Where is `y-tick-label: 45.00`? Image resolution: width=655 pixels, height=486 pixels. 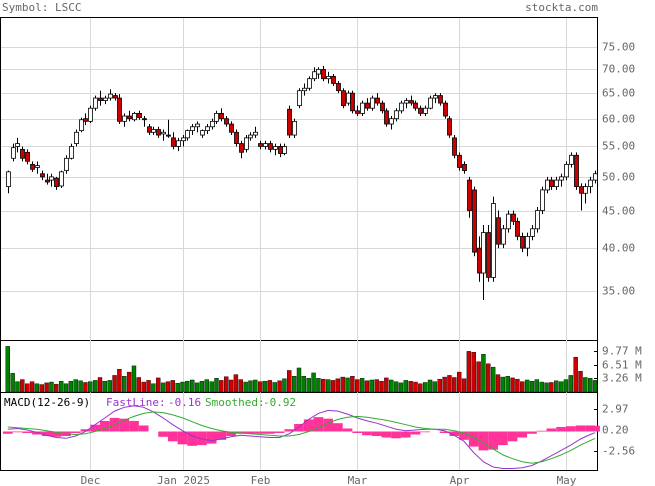
y-tick-label: 45.00 is located at coordinates (618, 211).